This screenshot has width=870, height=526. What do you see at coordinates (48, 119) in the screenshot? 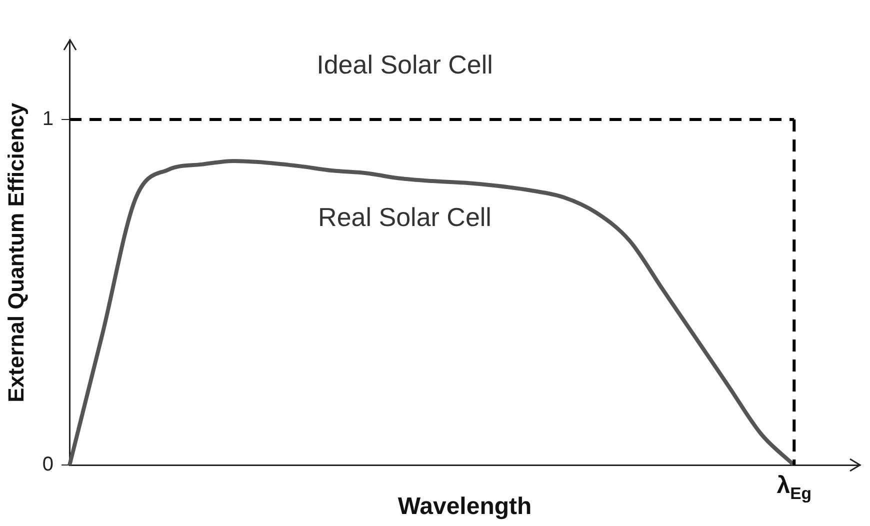
I see `y-tick-label: 1` at bounding box center [48, 119].